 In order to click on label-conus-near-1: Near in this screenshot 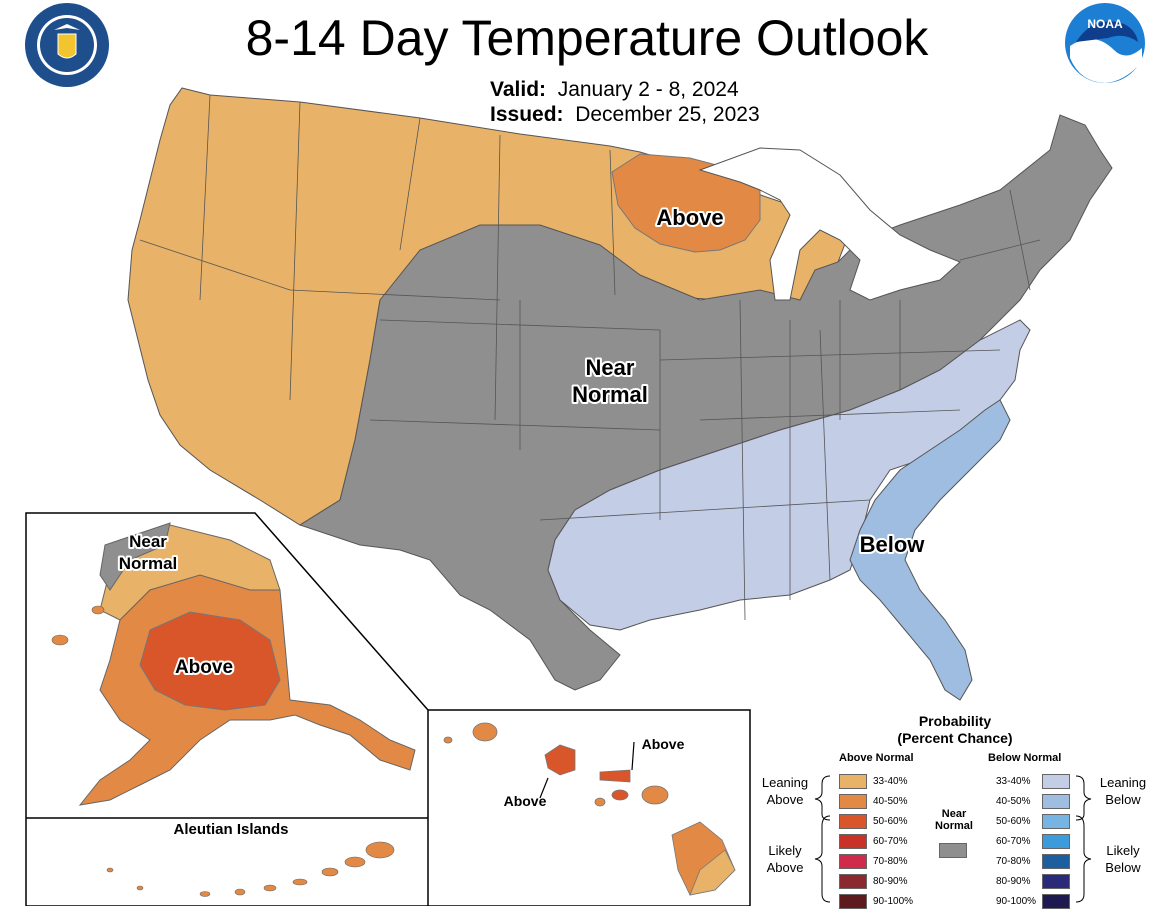, I will do `click(610, 367)`.